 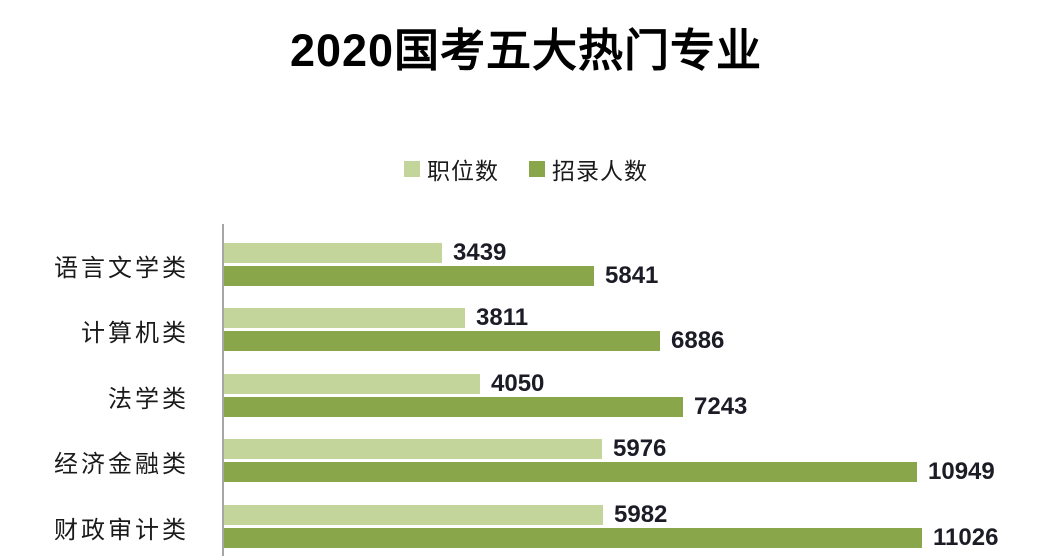 I want to click on value-label-recruits: 5841, so click(x=632, y=275).